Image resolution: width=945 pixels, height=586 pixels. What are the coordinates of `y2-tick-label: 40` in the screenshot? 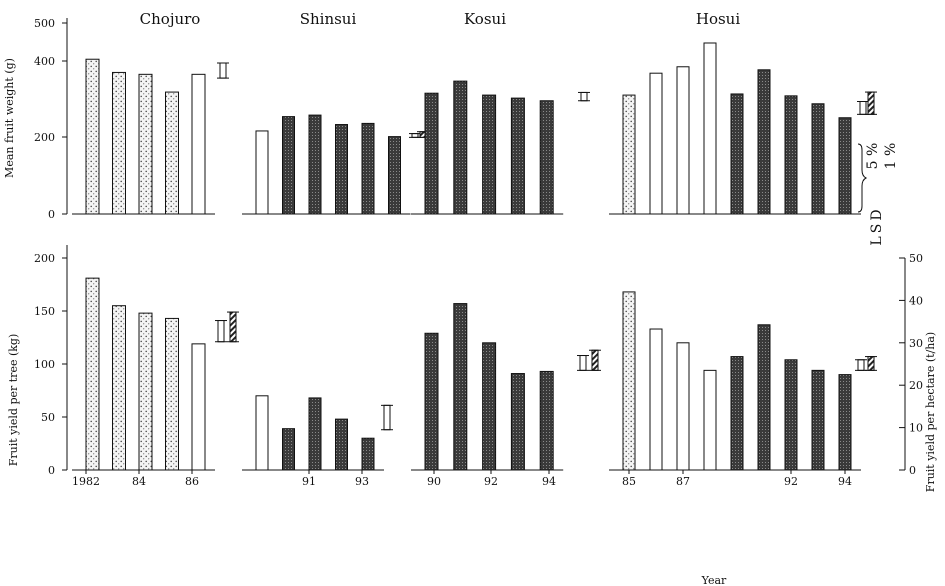 It's located at (916, 300).